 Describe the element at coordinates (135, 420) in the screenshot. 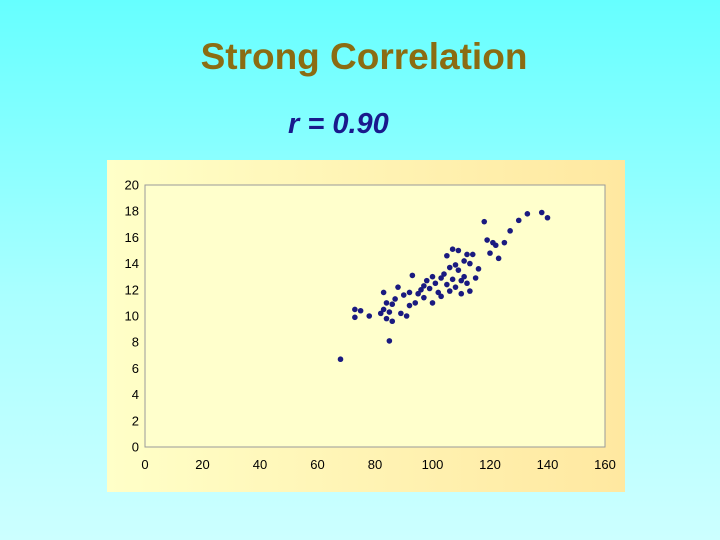

I see `y-tick-label: 2` at that location.